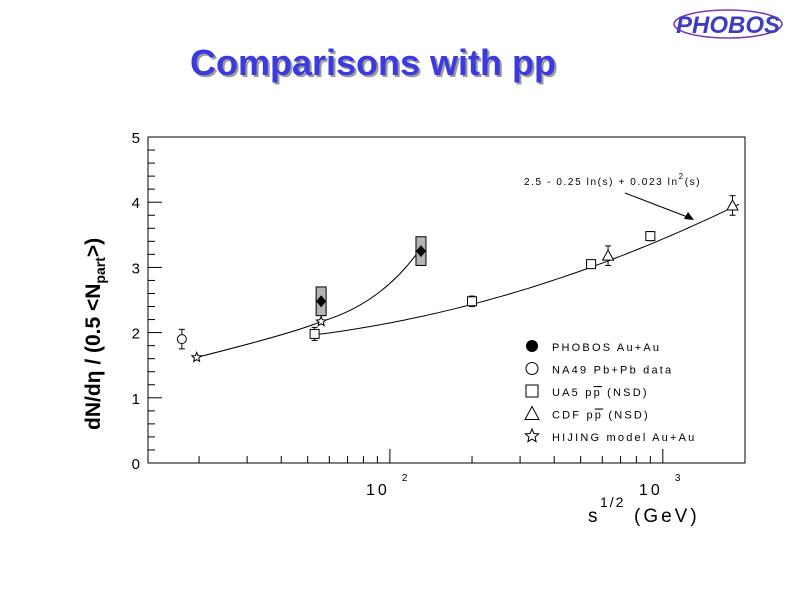 This screenshot has width=800, height=600. What do you see at coordinates (670, 230) in the screenshot?
I see `series-open-triangle` at bounding box center [670, 230].